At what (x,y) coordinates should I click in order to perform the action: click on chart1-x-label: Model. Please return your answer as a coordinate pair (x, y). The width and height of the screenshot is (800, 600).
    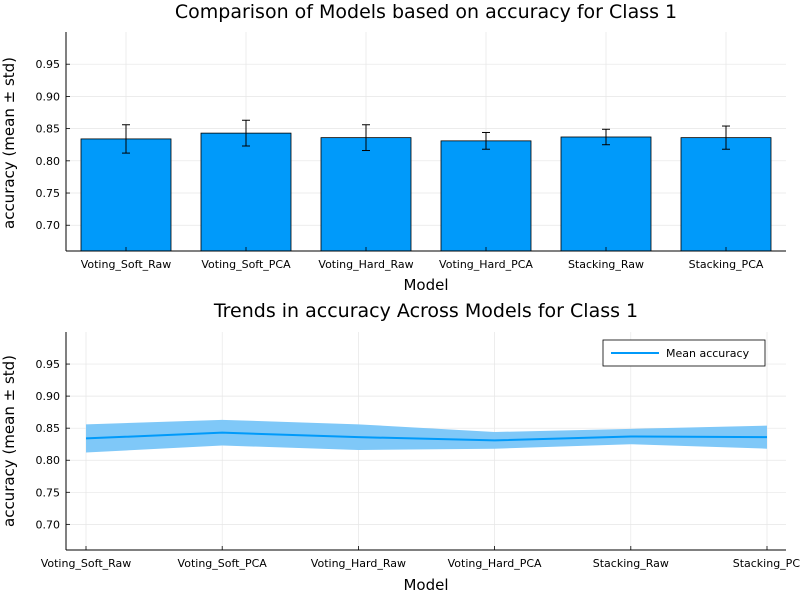
    Looking at the image, I should click on (425, 285).